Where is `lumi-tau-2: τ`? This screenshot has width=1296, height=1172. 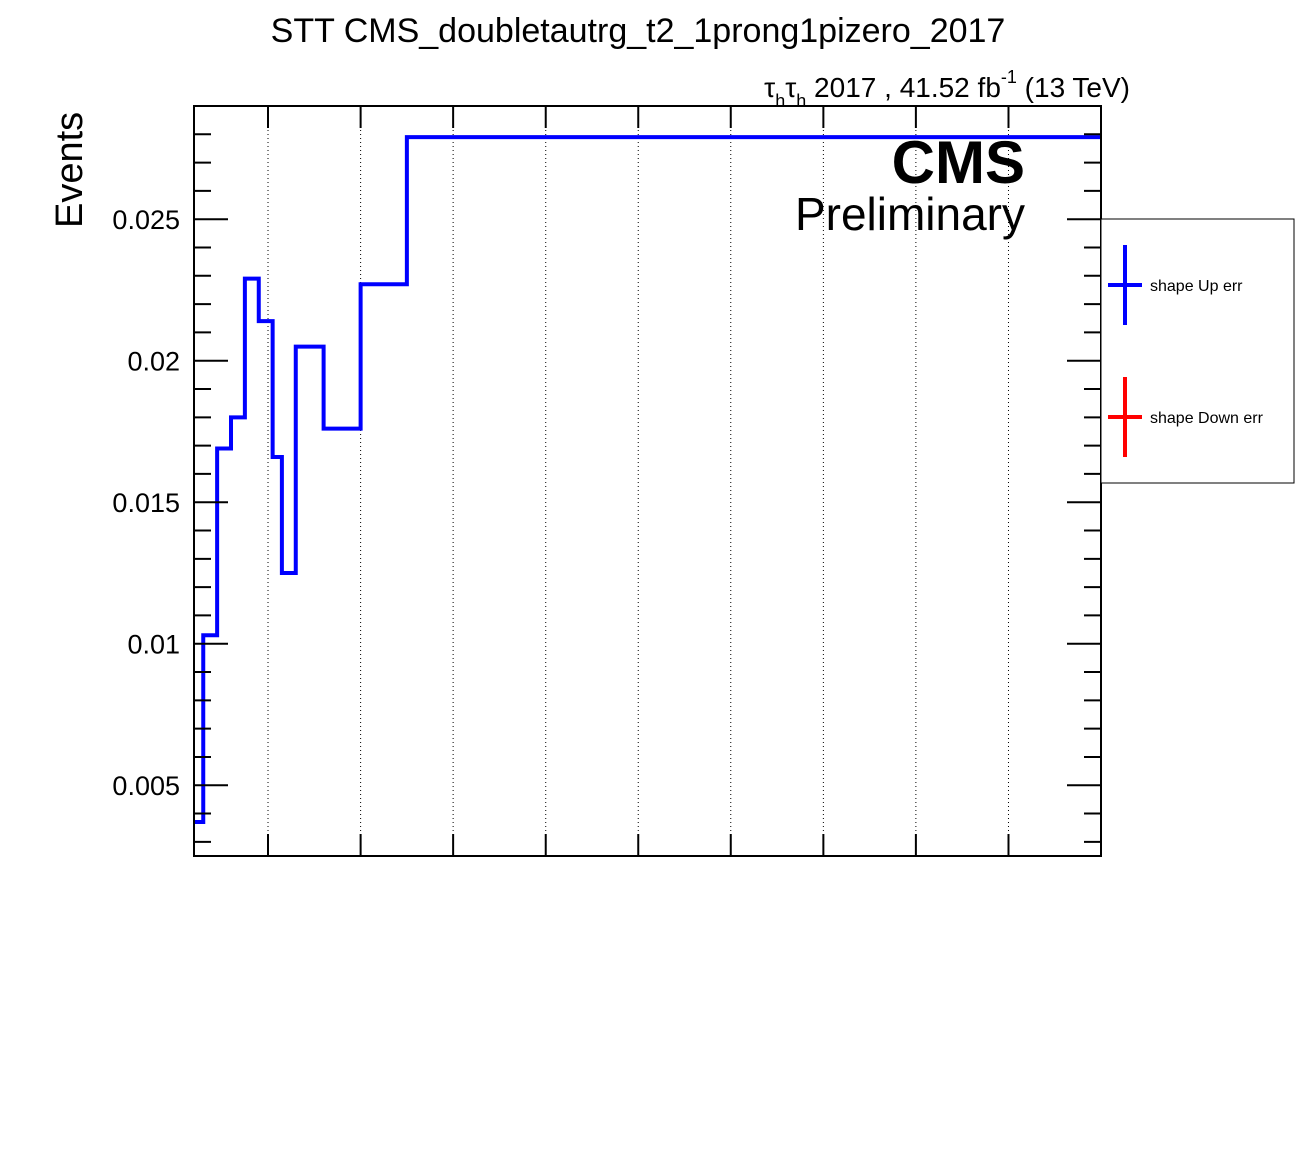 lumi-tau-2: τ is located at coordinates (790, 87).